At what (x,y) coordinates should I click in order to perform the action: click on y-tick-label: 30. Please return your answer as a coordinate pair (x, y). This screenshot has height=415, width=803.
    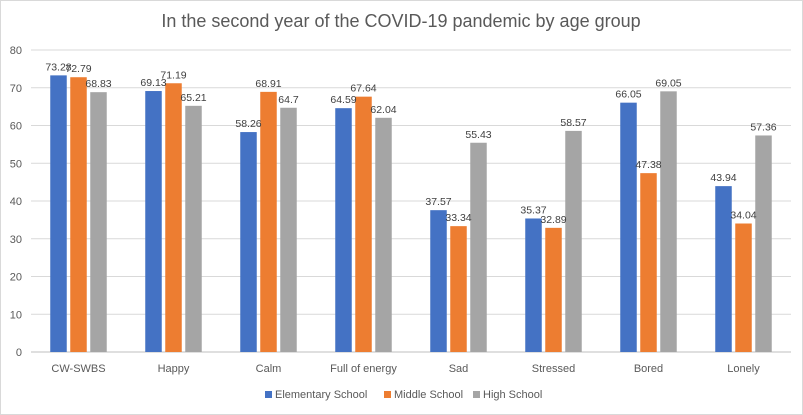
    Looking at the image, I should click on (16, 240).